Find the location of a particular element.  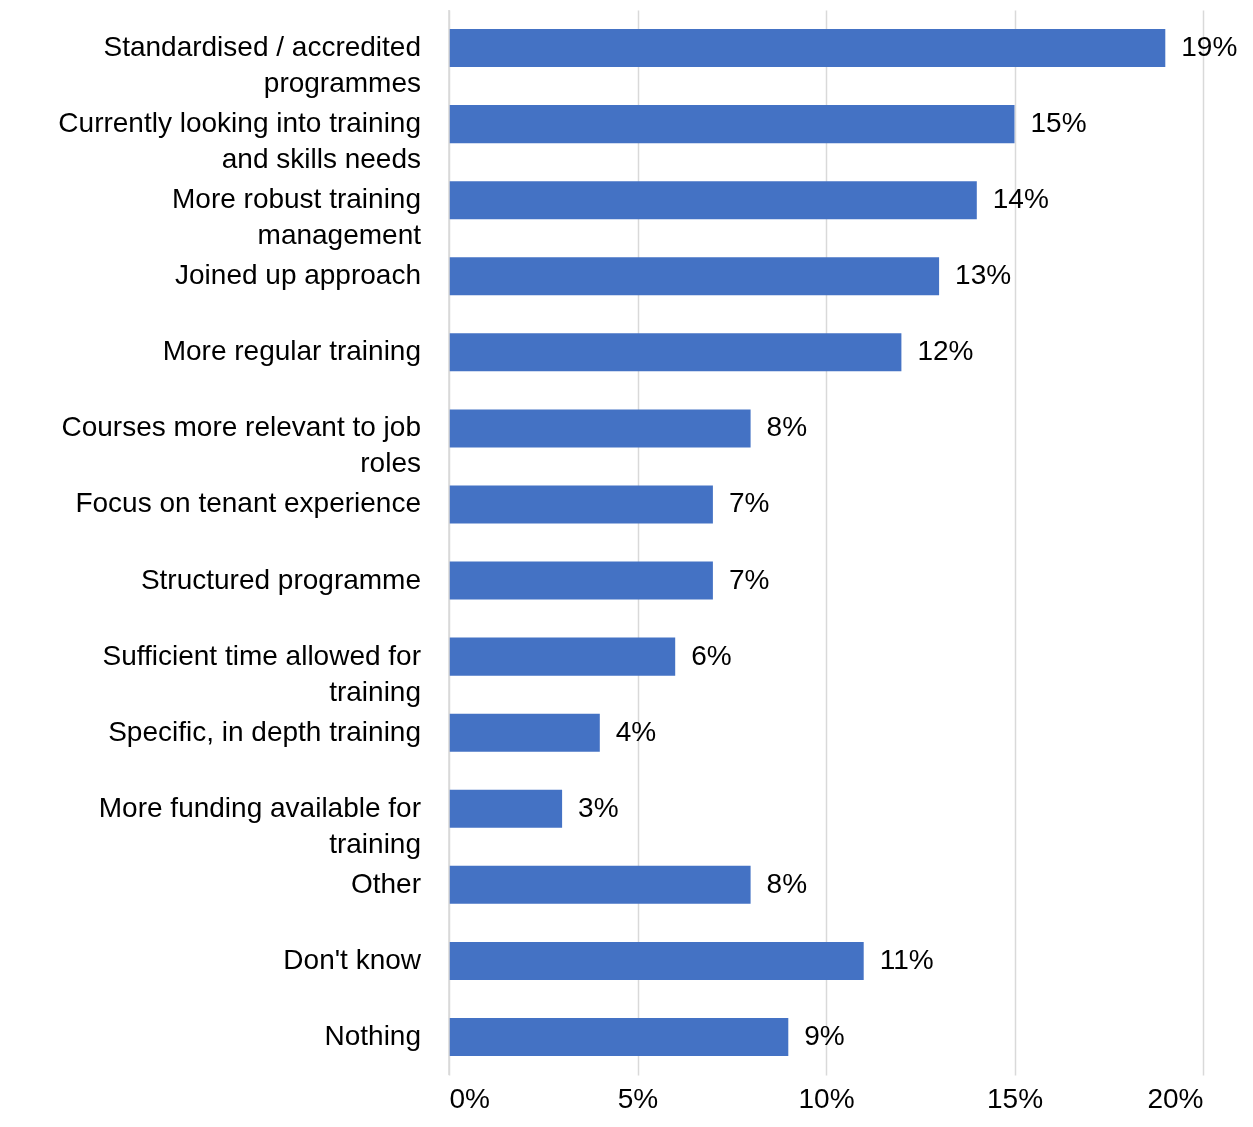

y-tick-label: Structured programme is located at coordinates (280, 579).